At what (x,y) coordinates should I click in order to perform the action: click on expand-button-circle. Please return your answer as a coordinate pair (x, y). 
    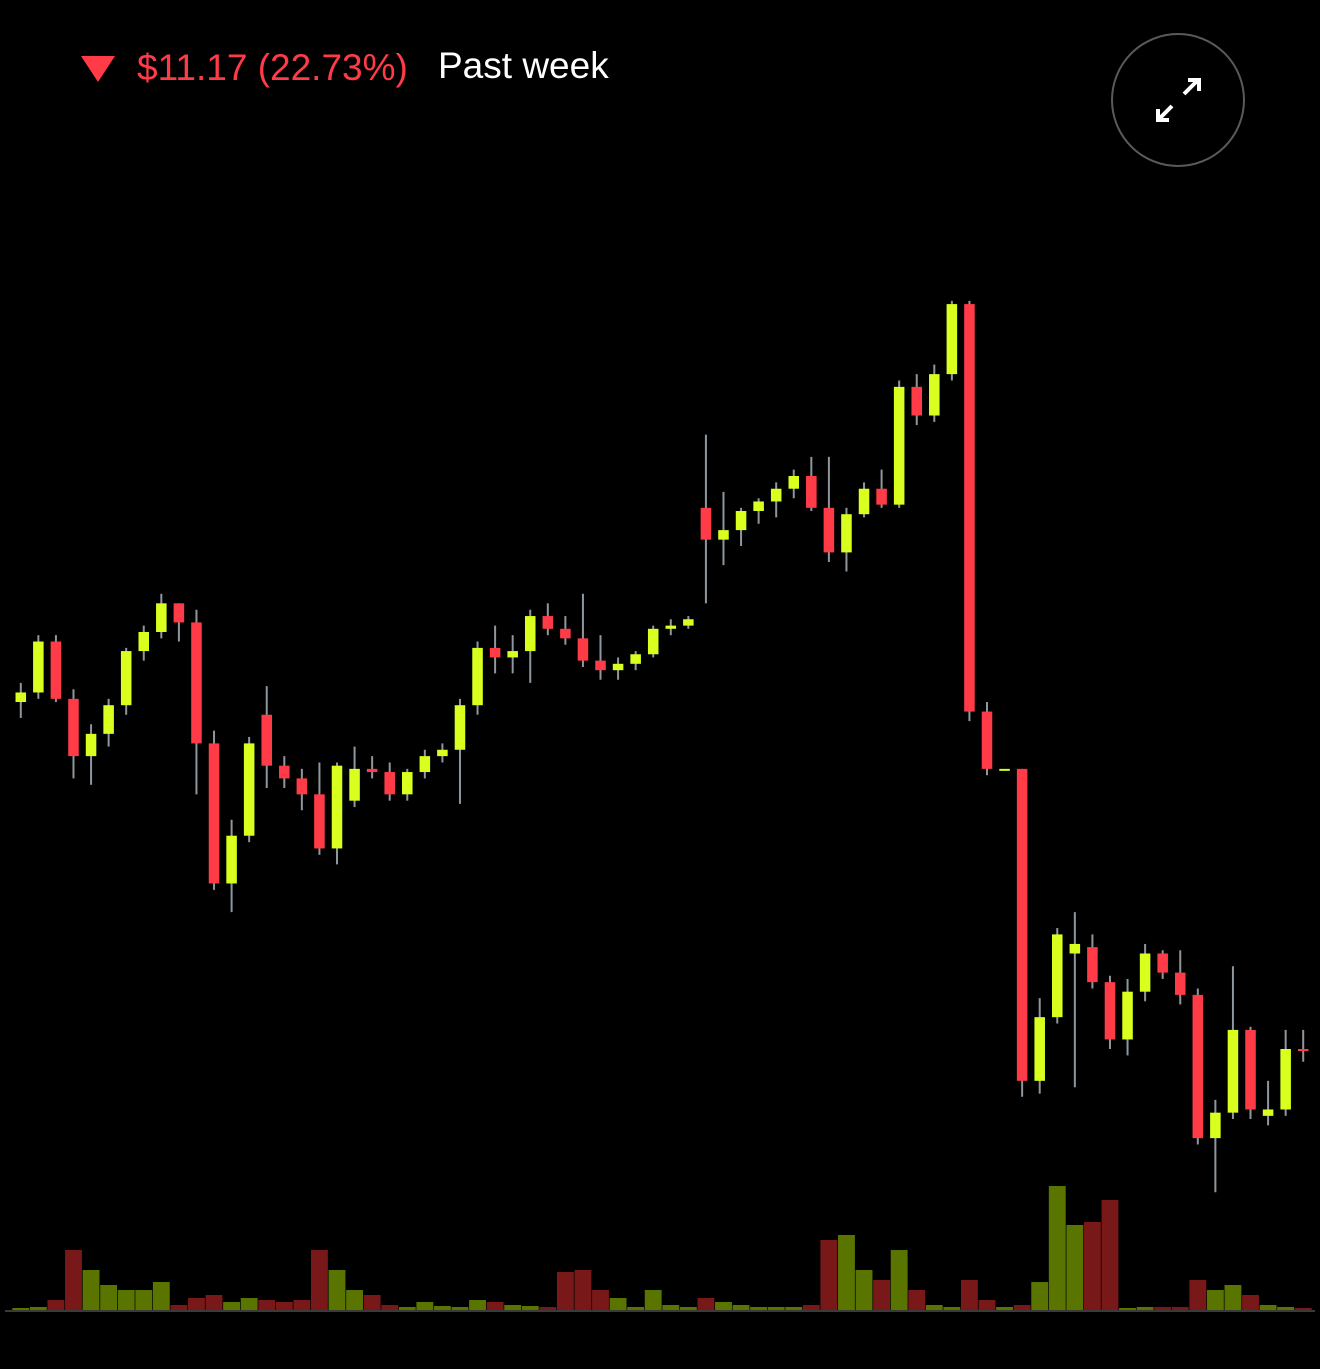
    Looking at the image, I should click on (1178, 100).